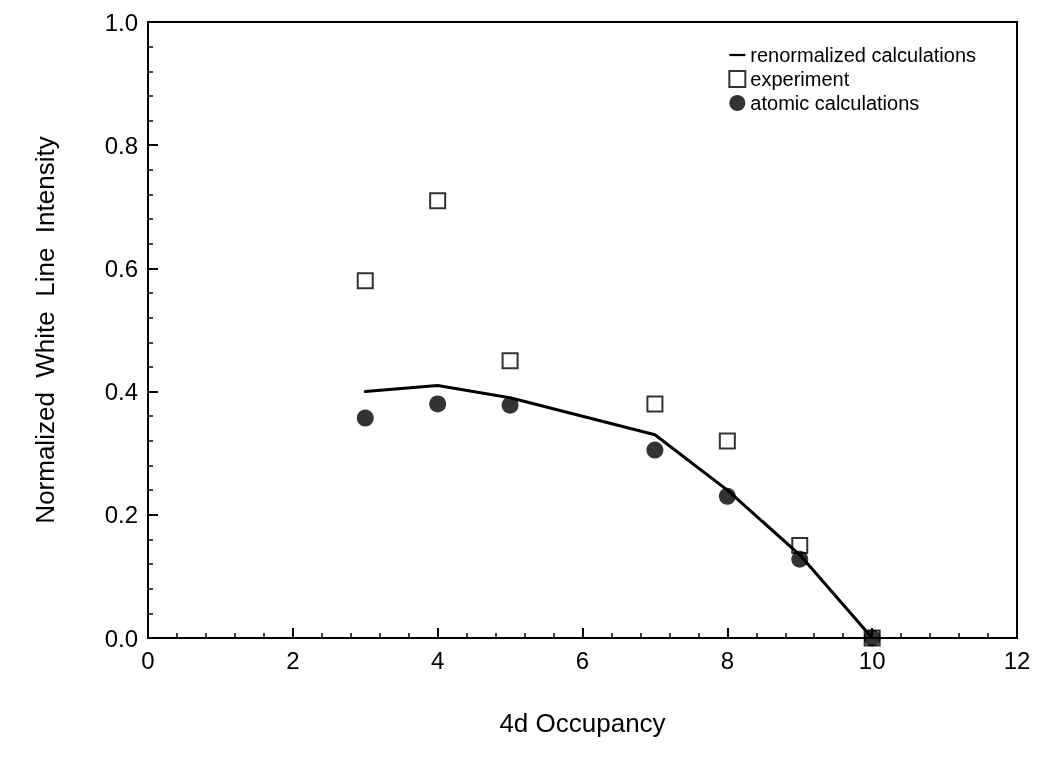 The width and height of the screenshot is (1051, 760). Describe the element at coordinates (863, 55) in the screenshot. I see `legend-label: renormalized calculations` at that location.